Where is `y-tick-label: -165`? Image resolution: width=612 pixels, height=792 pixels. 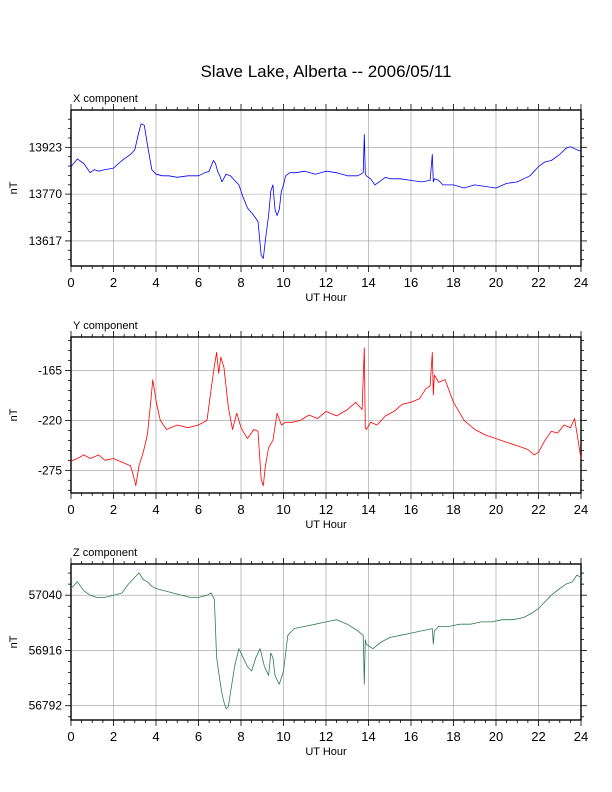 y-tick-label: -165 is located at coordinates (50, 371).